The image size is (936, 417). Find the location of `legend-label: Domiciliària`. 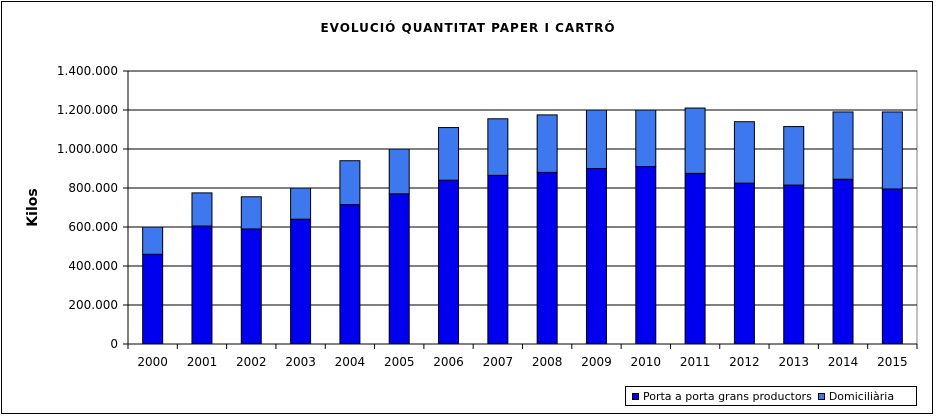

legend-label: Domiciliària is located at coordinates (861, 396).